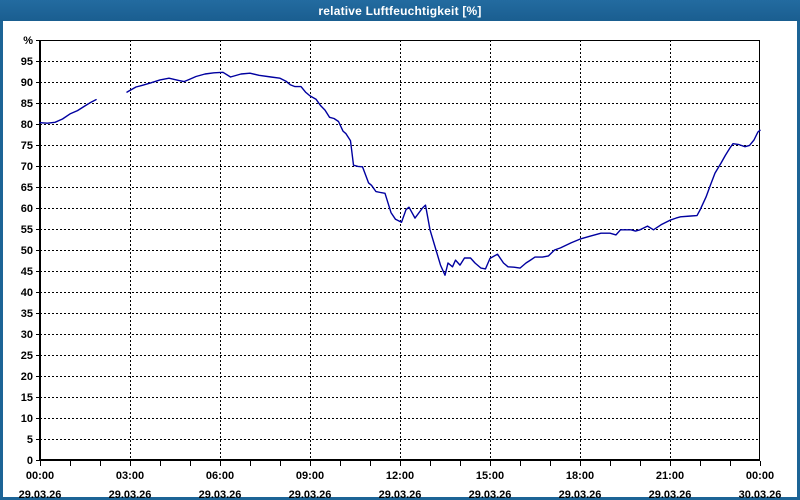 The width and height of the screenshot is (800, 500). Describe the element at coordinates (27, 356) in the screenshot. I see `y-tick-label: 25` at that location.